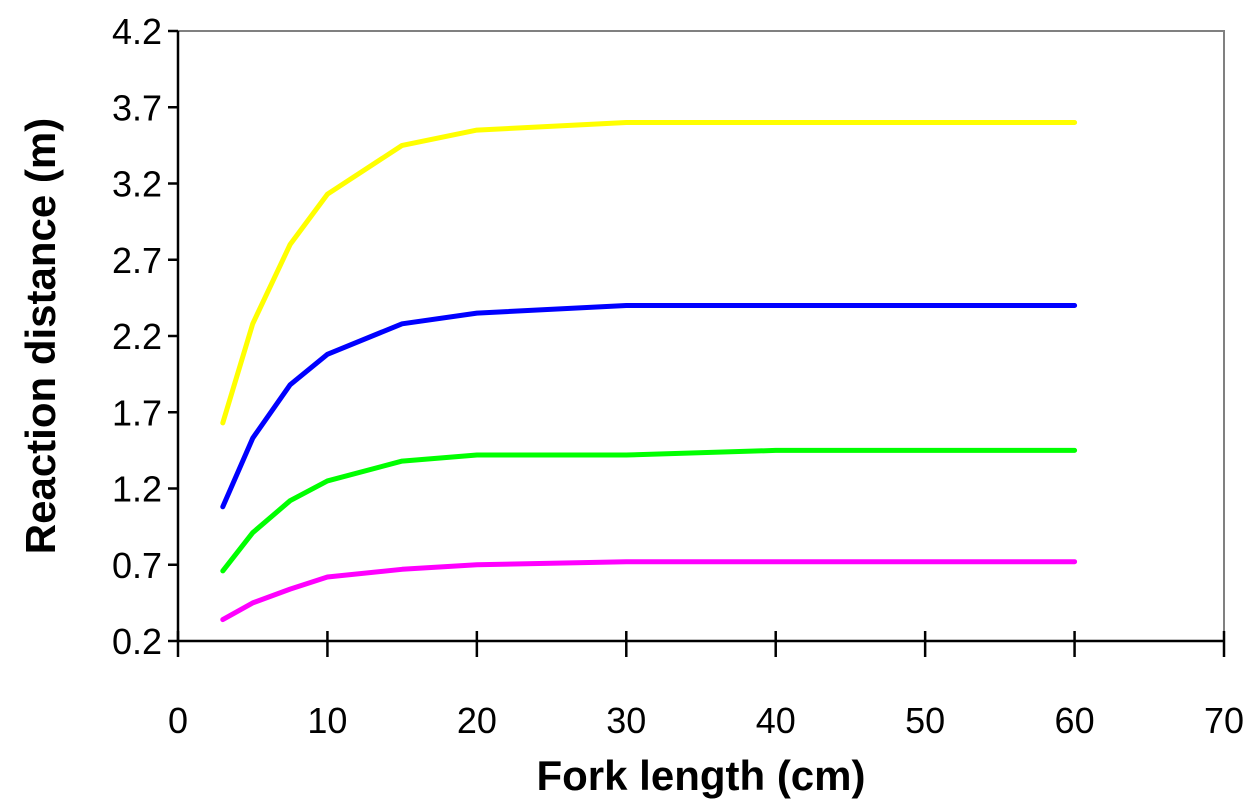 The image size is (1251, 805). What do you see at coordinates (626, 720) in the screenshot?
I see `x-tick-label: 30` at bounding box center [626, 720].